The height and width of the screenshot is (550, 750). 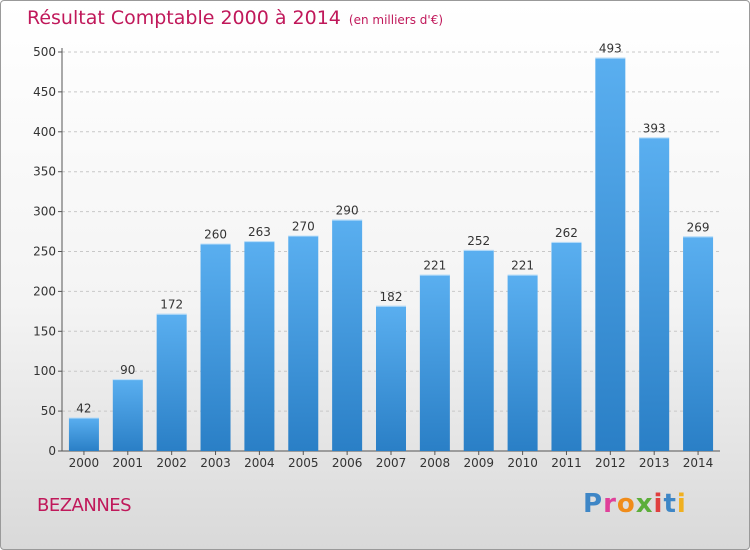 I want to click on proxiti-logo: Proxiti, so click(x=635, y=504).